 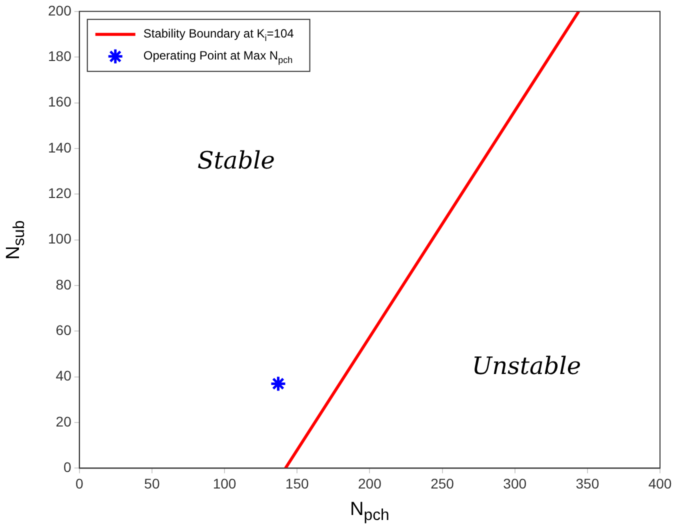 I want to click on y-tick-label: 160, so click(x=60, y=102).